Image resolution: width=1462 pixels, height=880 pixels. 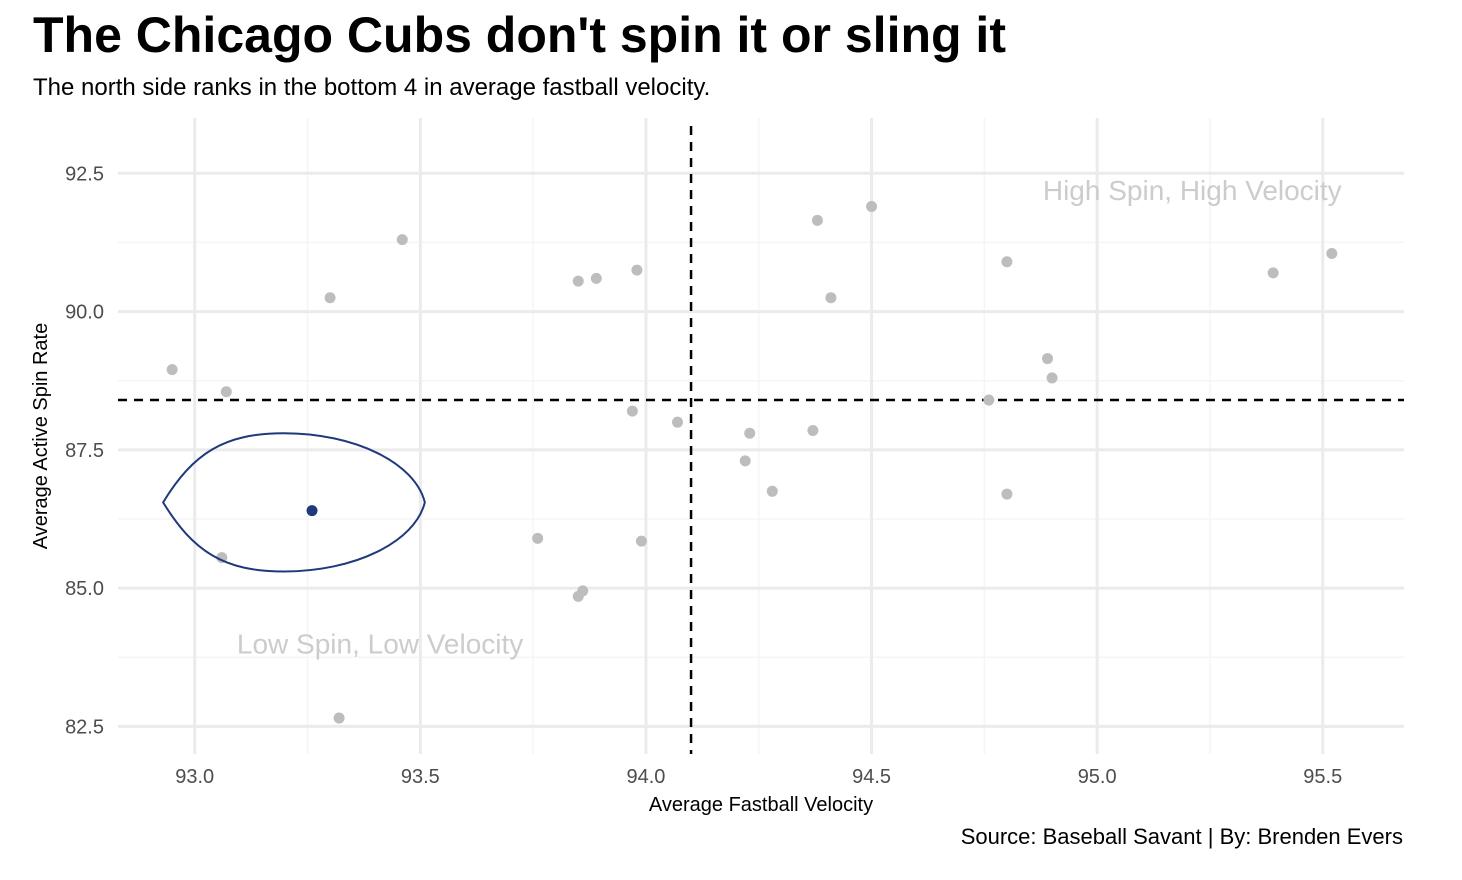 I want to click on y-axis-label: Average Active Spin Rate, so click(x=41, y=436).